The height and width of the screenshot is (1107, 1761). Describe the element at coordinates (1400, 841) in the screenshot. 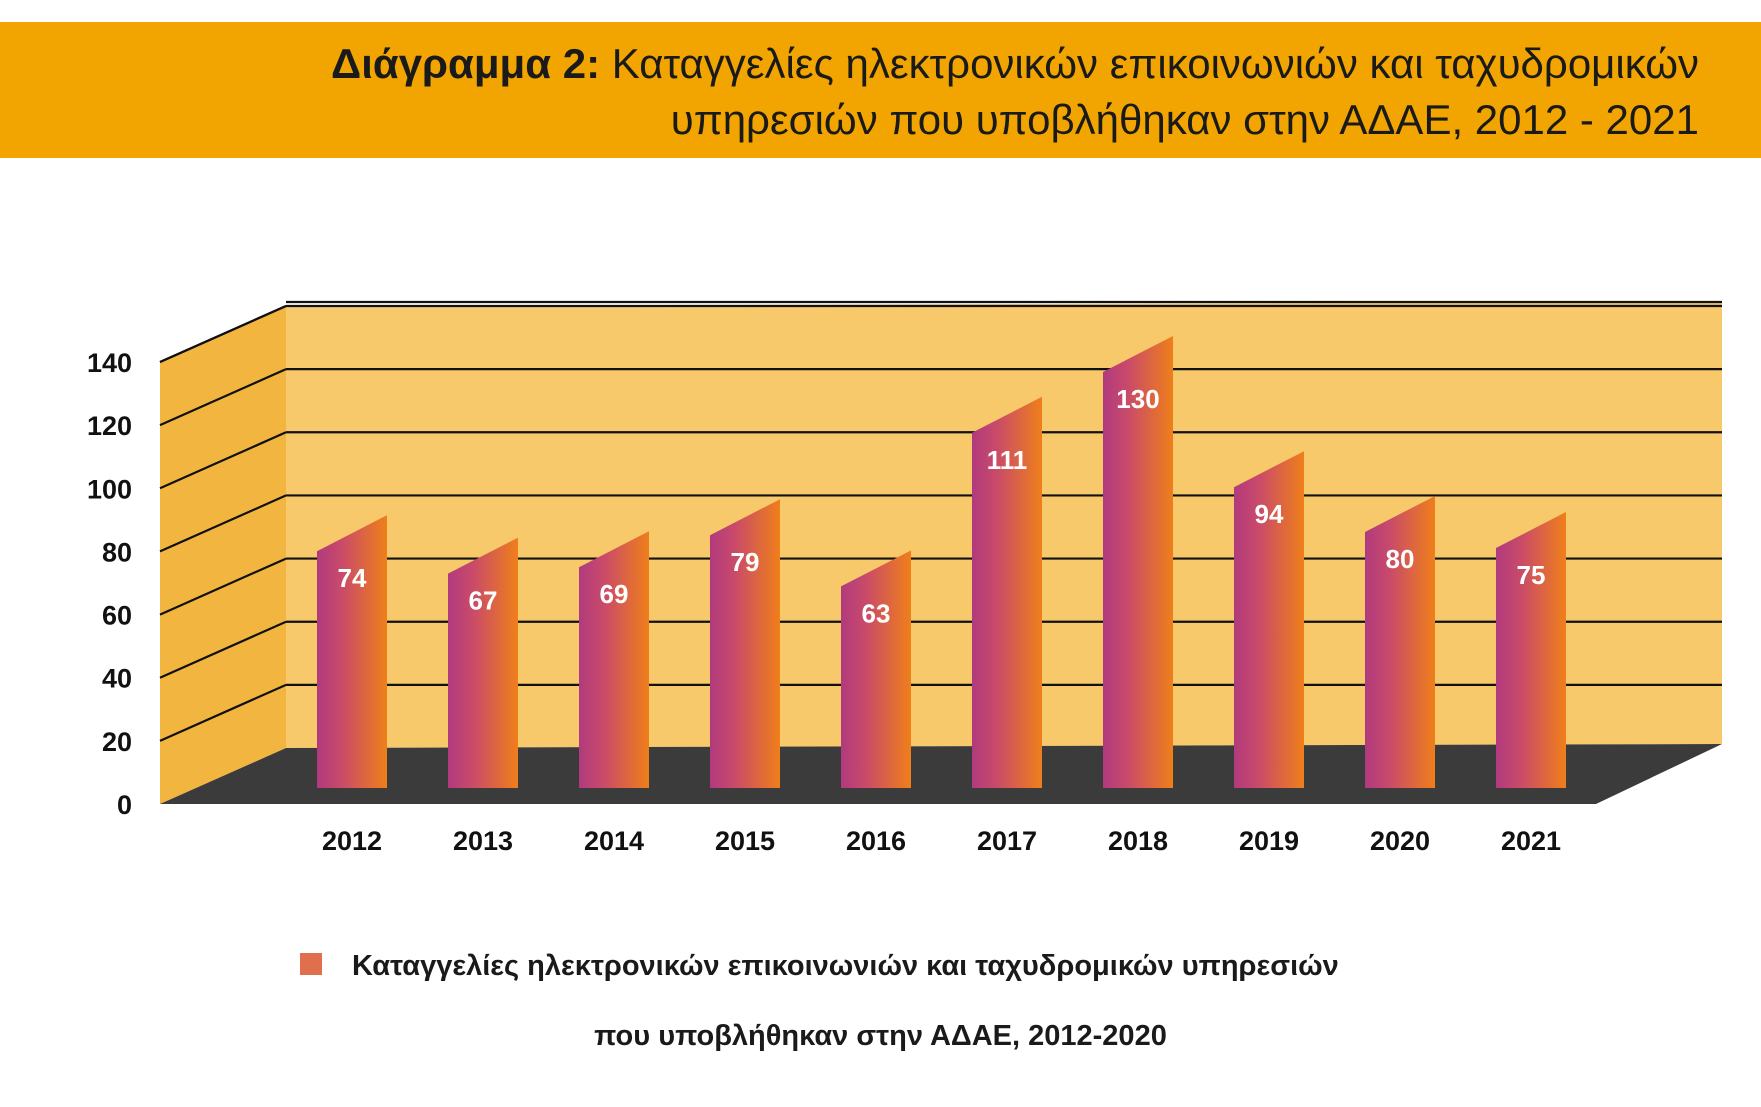

I see `x-tick-label: 2020` at that location.